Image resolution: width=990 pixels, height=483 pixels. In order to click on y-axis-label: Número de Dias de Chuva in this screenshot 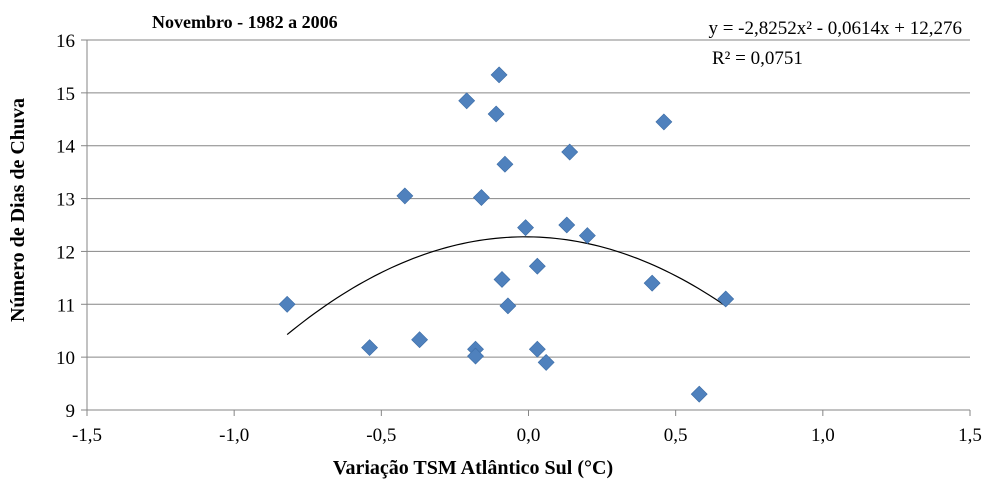, I will do `click(18, 210)`.